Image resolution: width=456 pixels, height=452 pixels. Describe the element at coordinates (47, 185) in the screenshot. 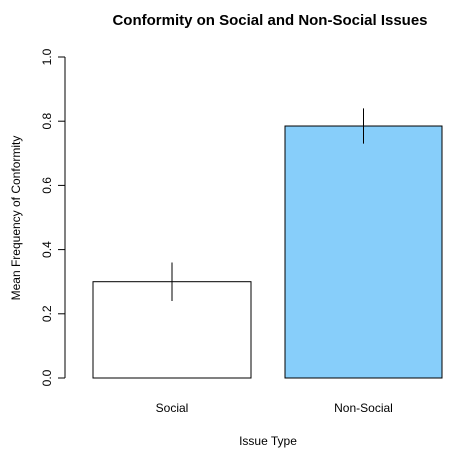

I see `y-tick-label: 0.6` at that location.